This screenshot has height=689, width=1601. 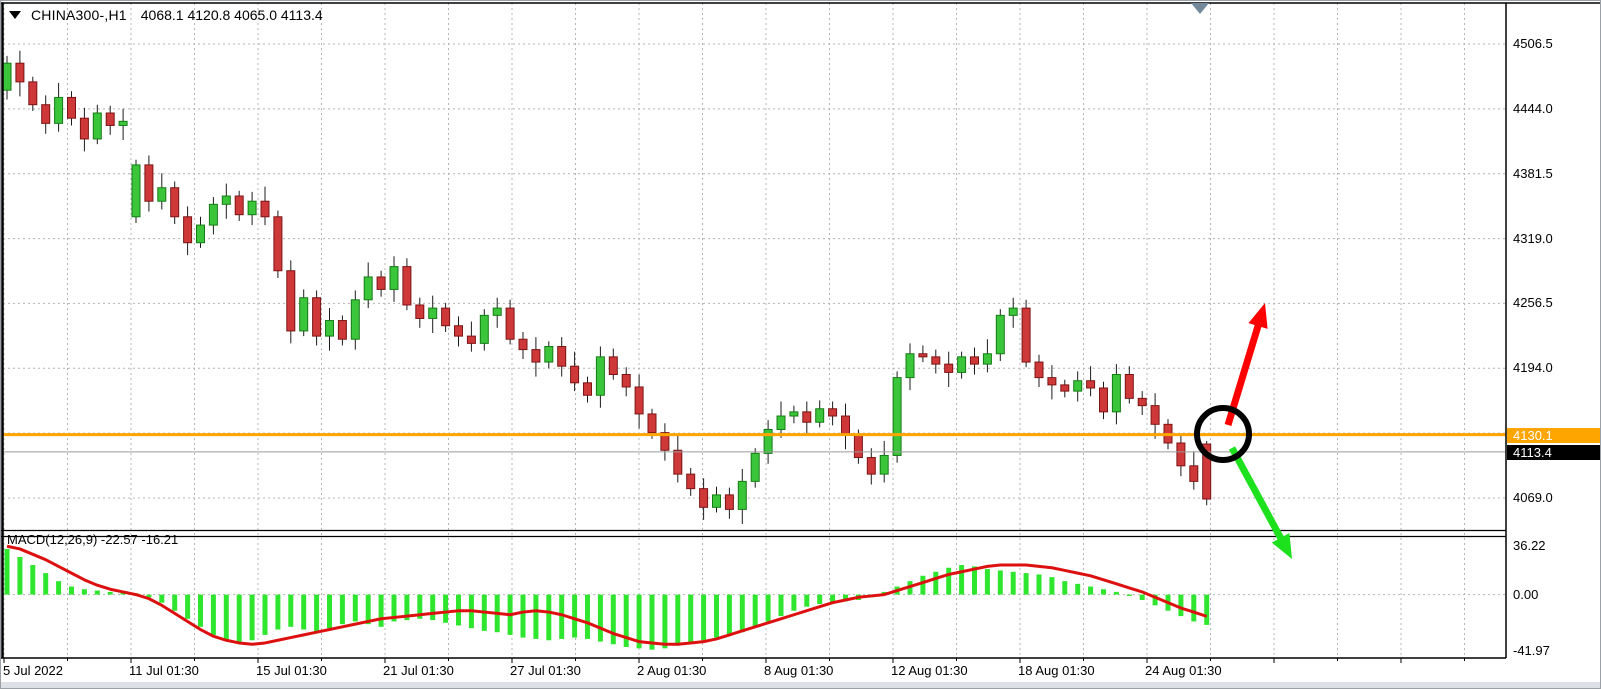 I want to click on price-axis-label: 4506.5, so click(x=1533, y=43).